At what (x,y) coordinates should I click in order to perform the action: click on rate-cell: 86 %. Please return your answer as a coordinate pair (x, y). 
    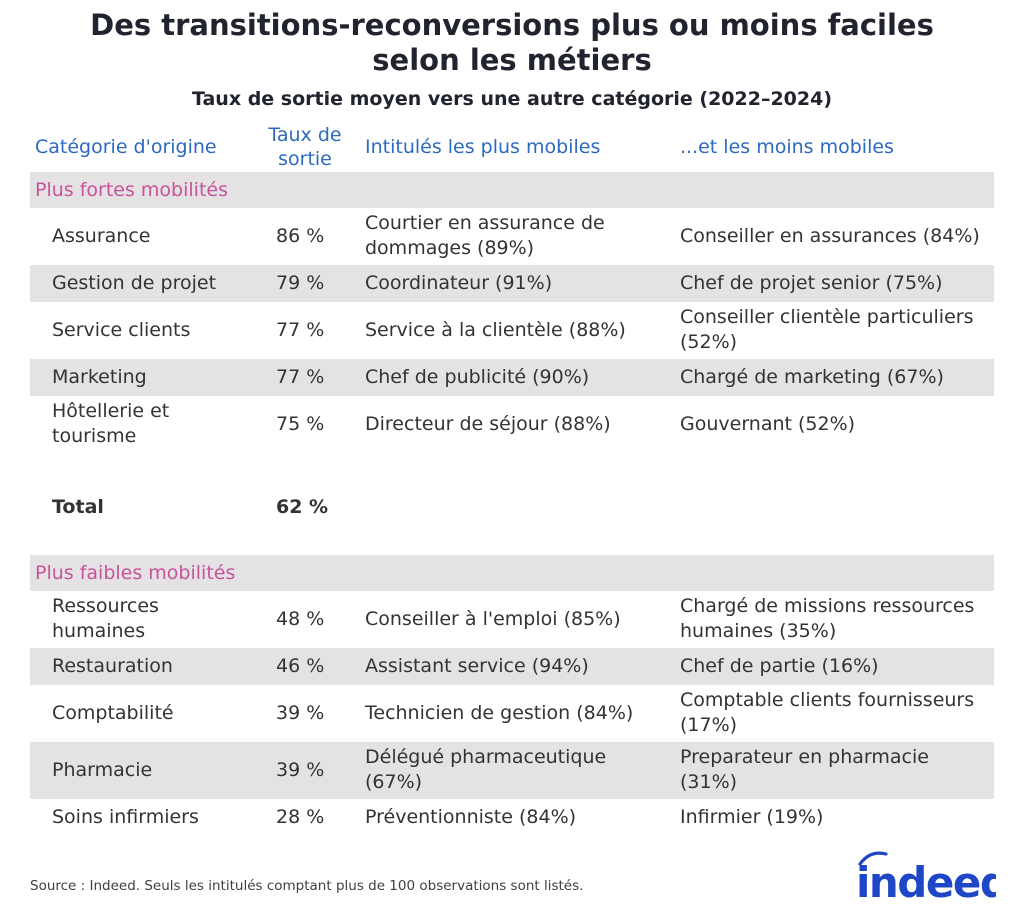
    Looking at the image, I should click on (300, 235).